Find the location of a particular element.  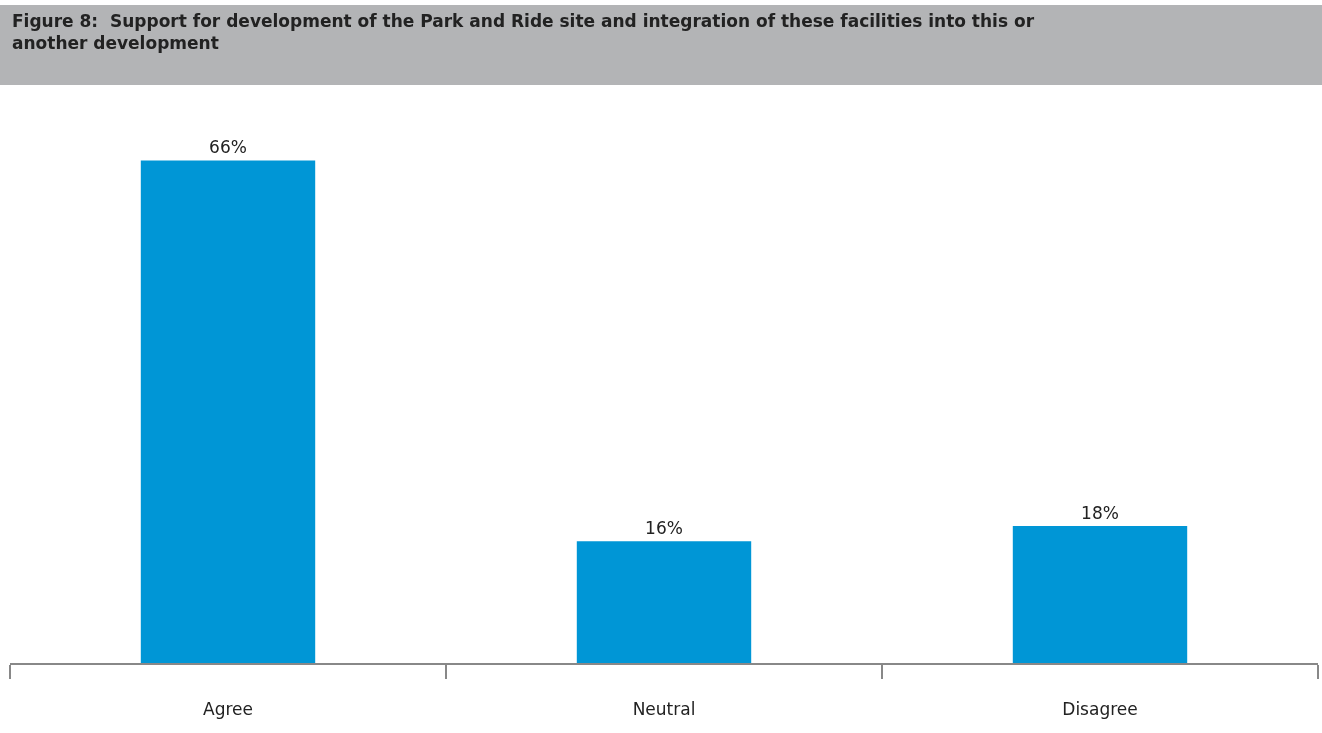

data-label: 66% is located at coordinates (228, 147).